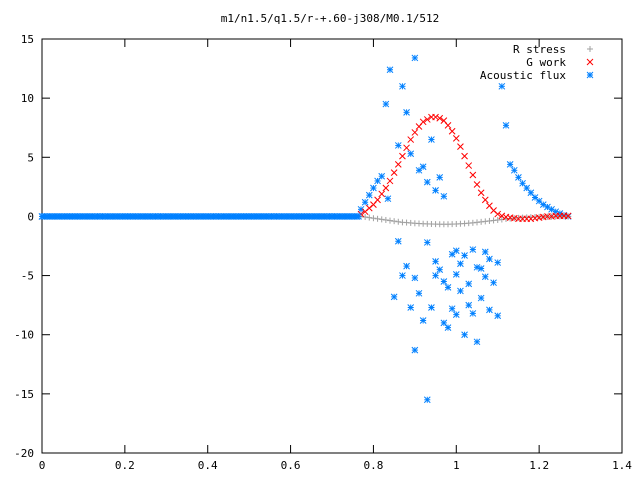 Image resolution: width=640 pixels, height=480 pixels. I want to click on y-tick-label: -5, so click(27, 276).